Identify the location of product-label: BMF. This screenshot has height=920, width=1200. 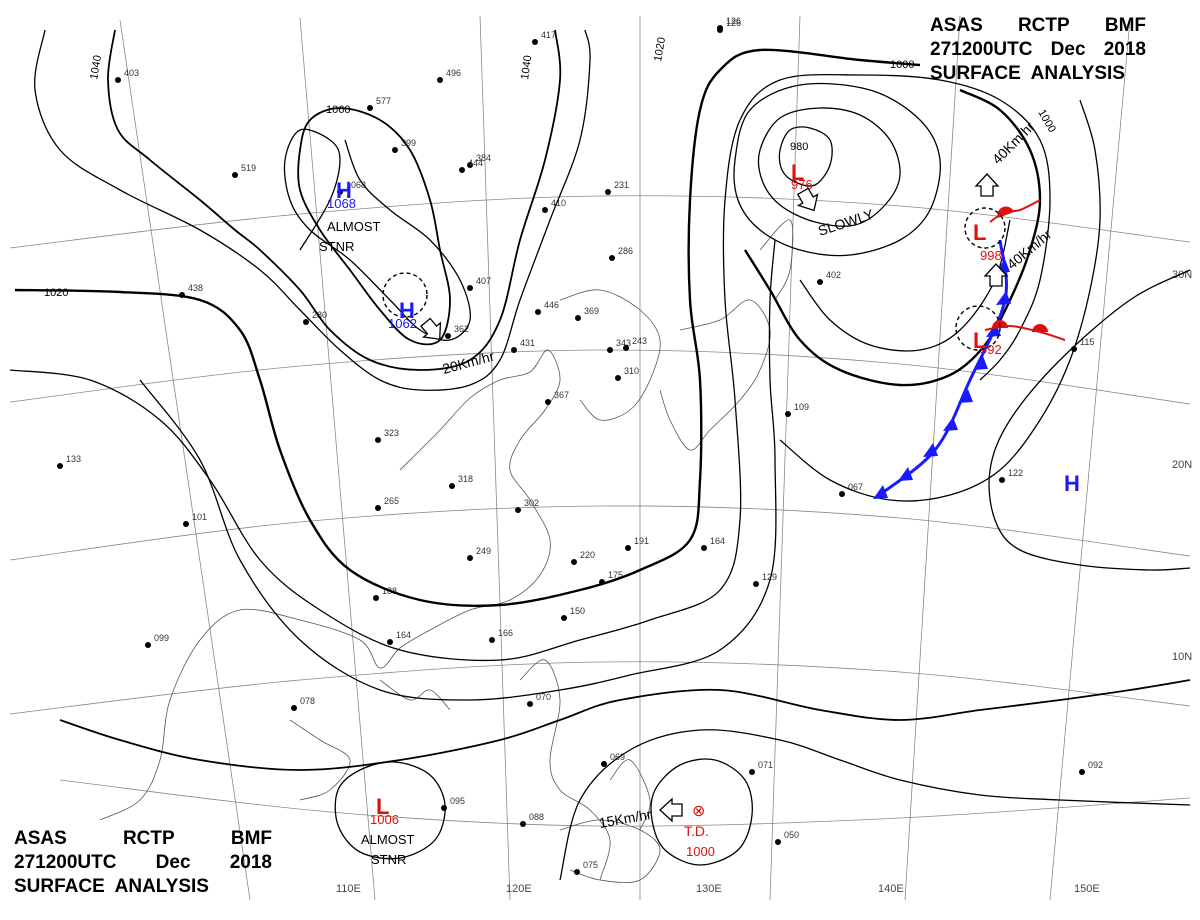
(251, 838).